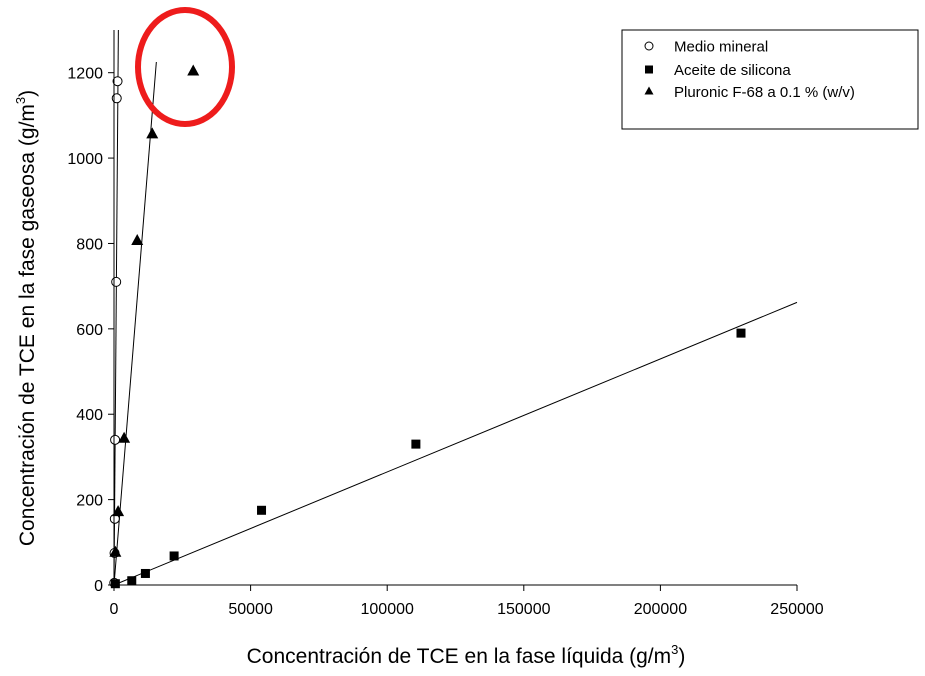  What do you see at coordinates (523, 609) in the screenshot?
I see `x-tick-label: 150000` at bounding box center [523, 609].